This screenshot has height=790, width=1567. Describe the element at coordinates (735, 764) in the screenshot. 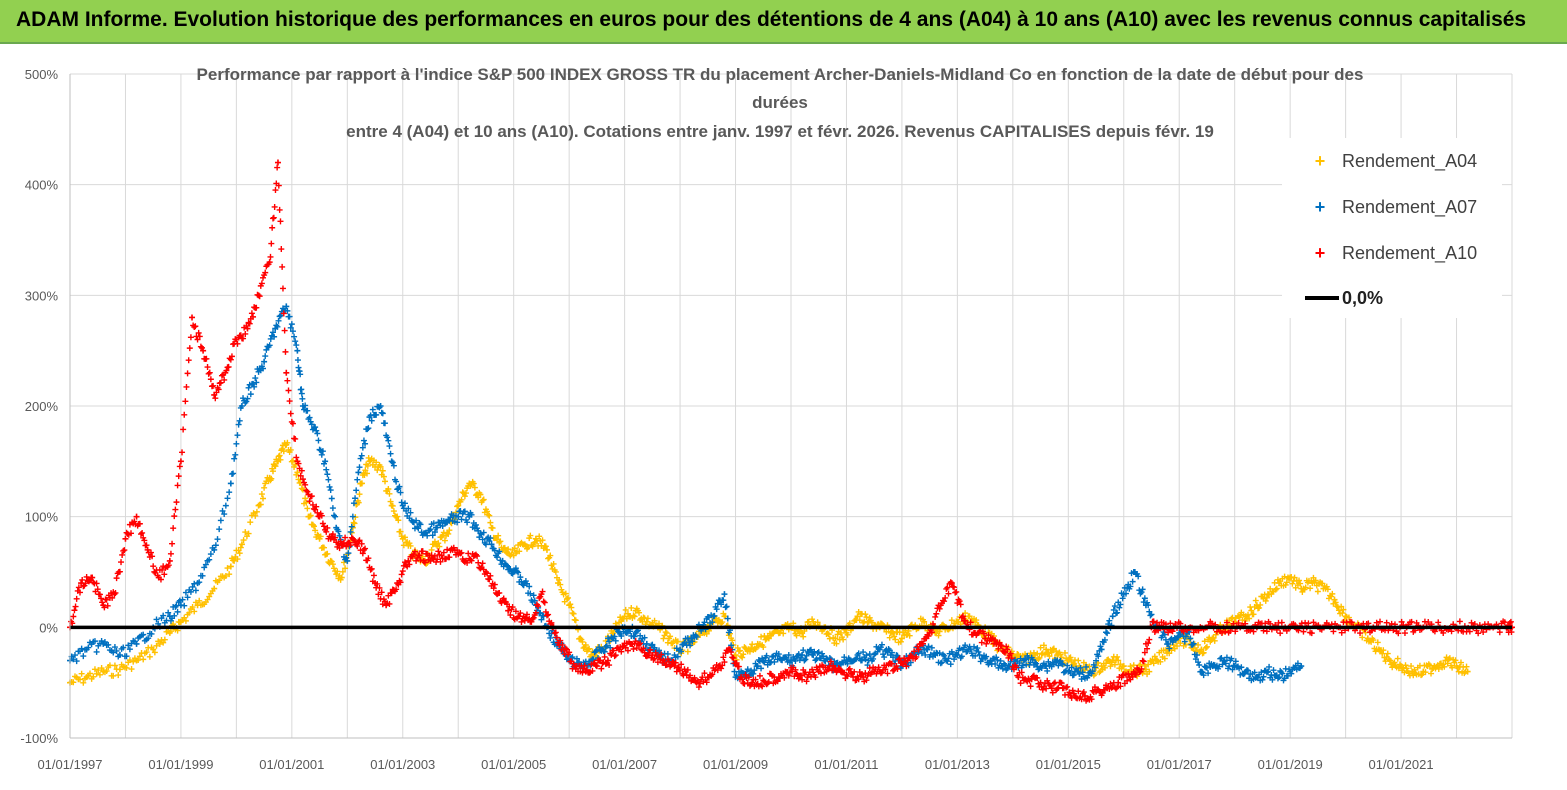

I see `x-tick-label: 01/01/2009` at that location.